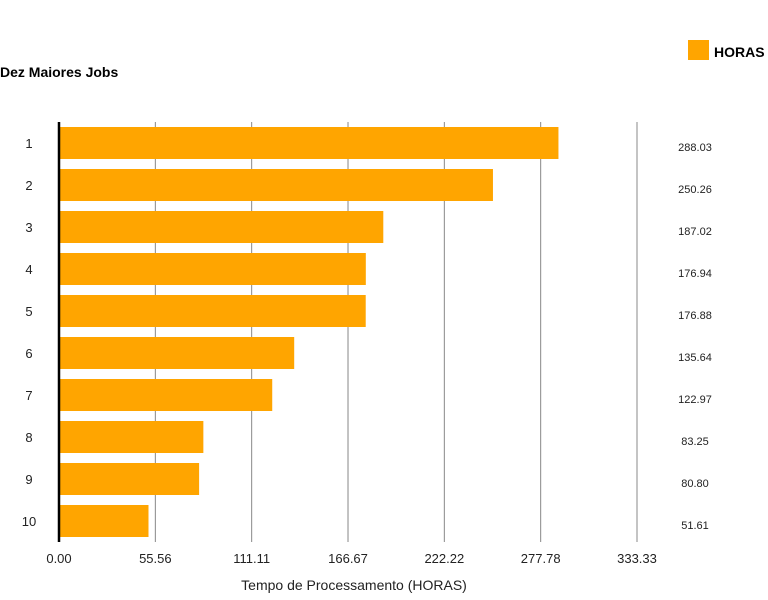 The width and height of the screenshot is (768, 600). I want to click on x-tick-label: 55.56, so click(155, 558).